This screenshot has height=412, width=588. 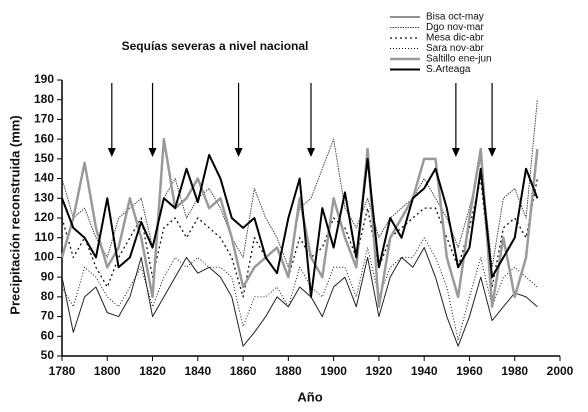 I want to click on legend-label: S.Arteaga, so click(x=448, y=69).